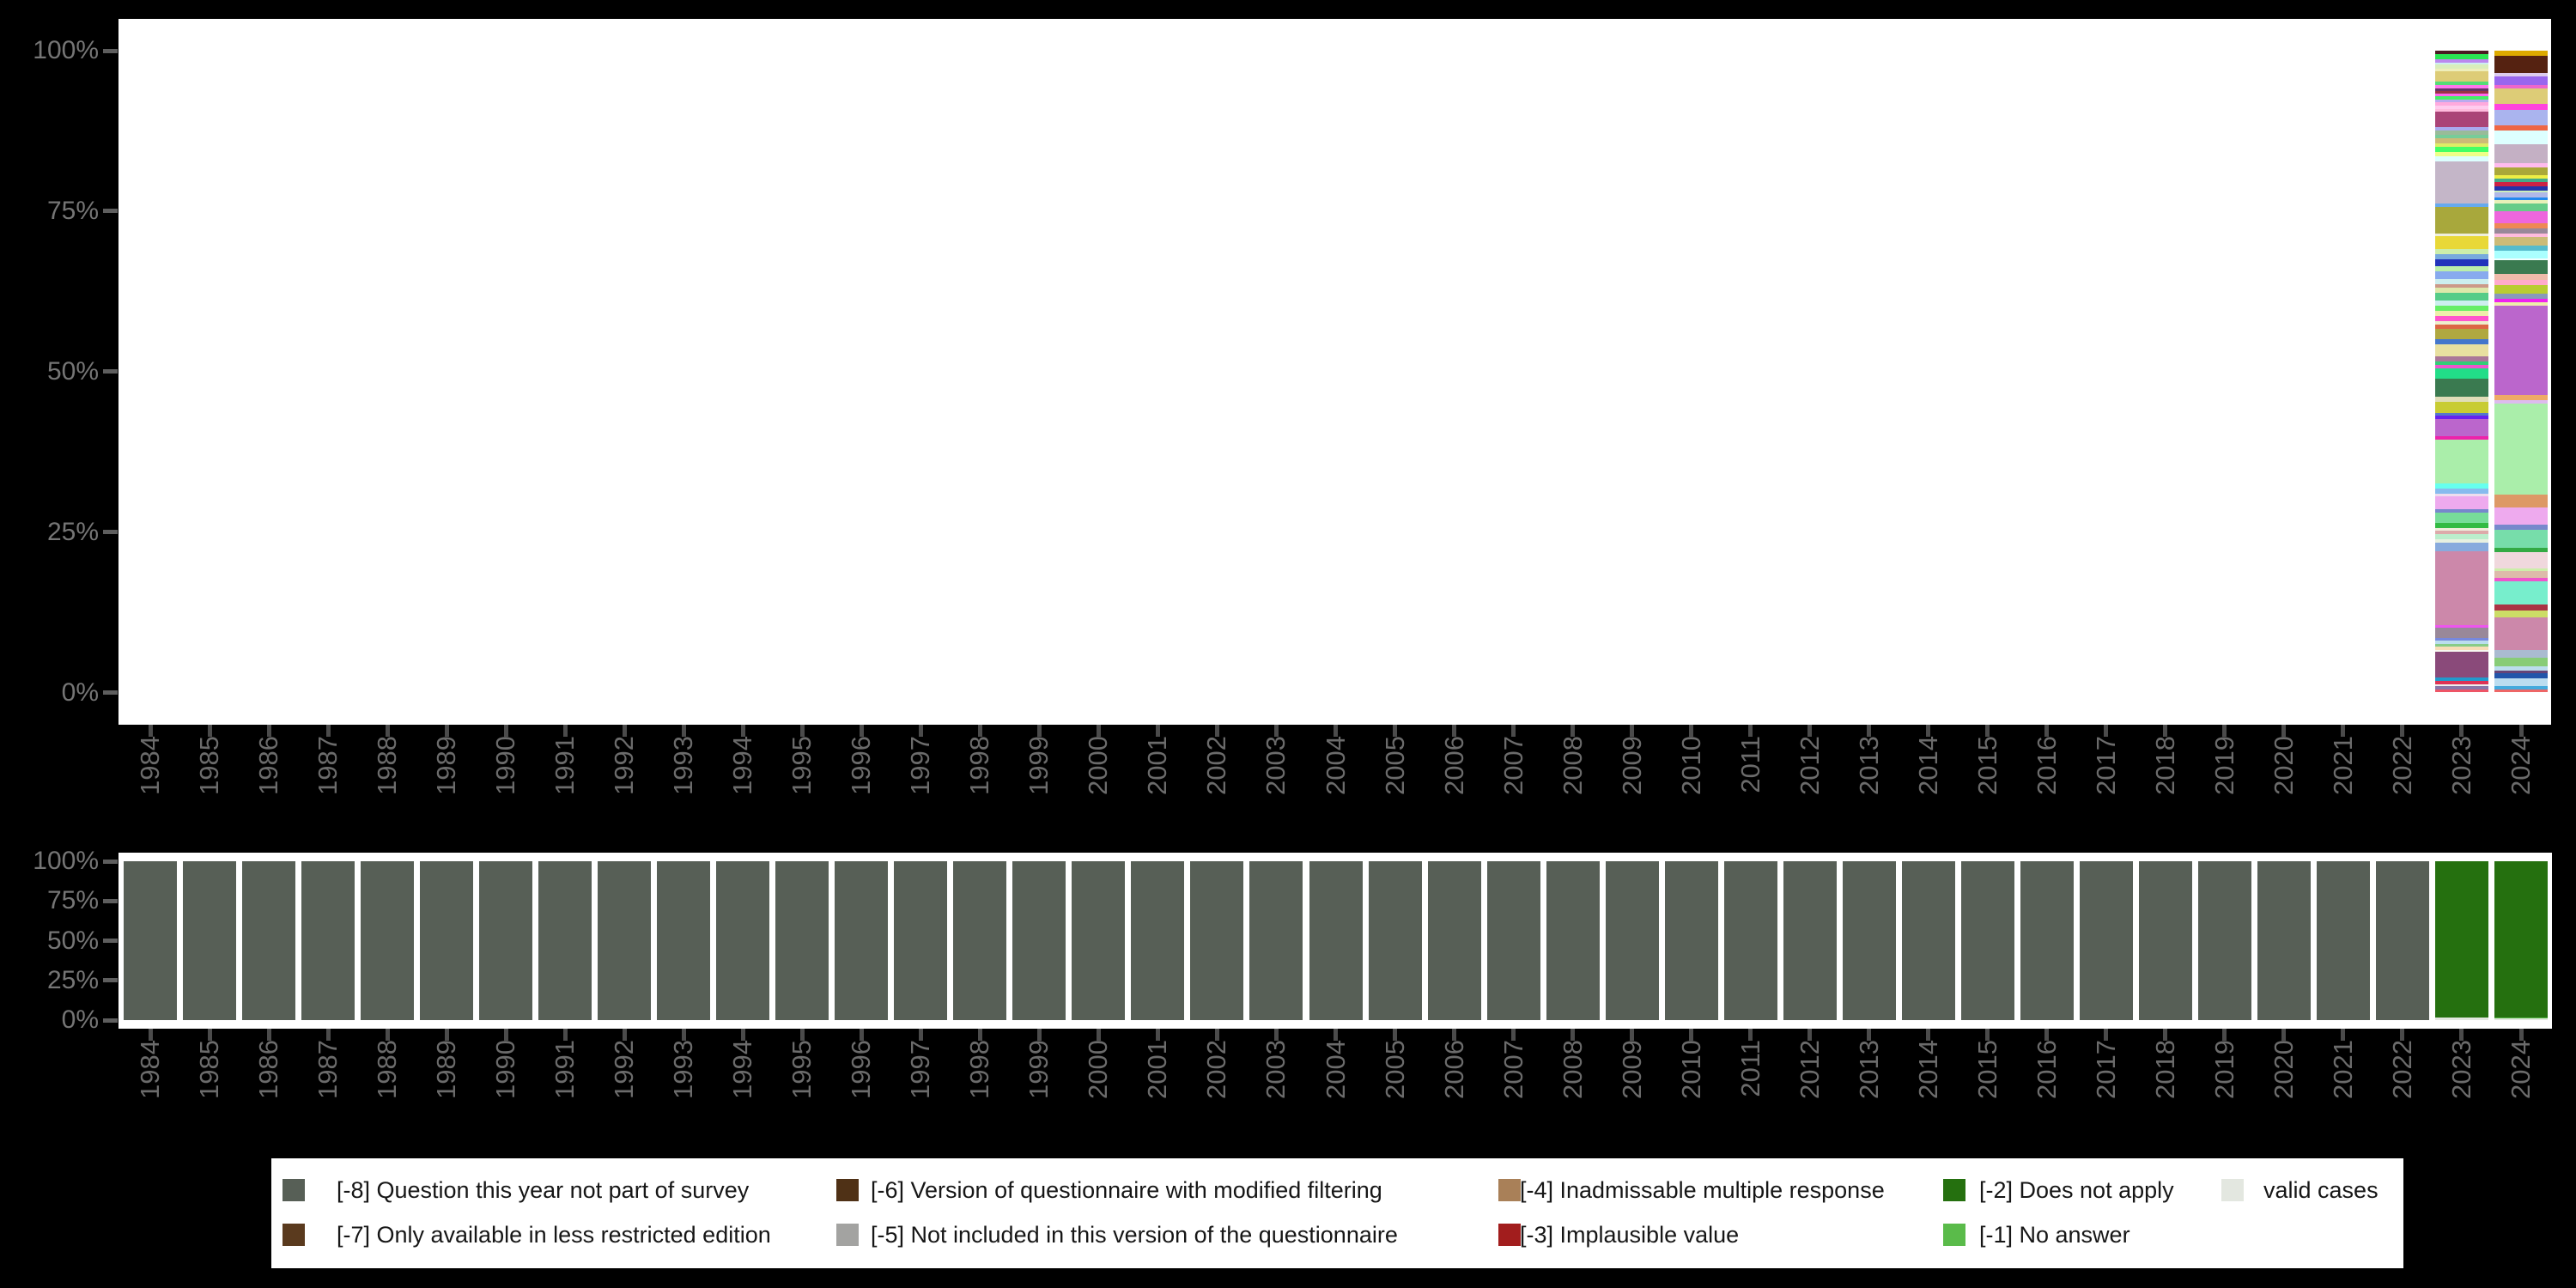  Describe the element at coordinates (2054, 1235) in the screenshot. I see `legend-label--1: [-1] No answer` at that location.